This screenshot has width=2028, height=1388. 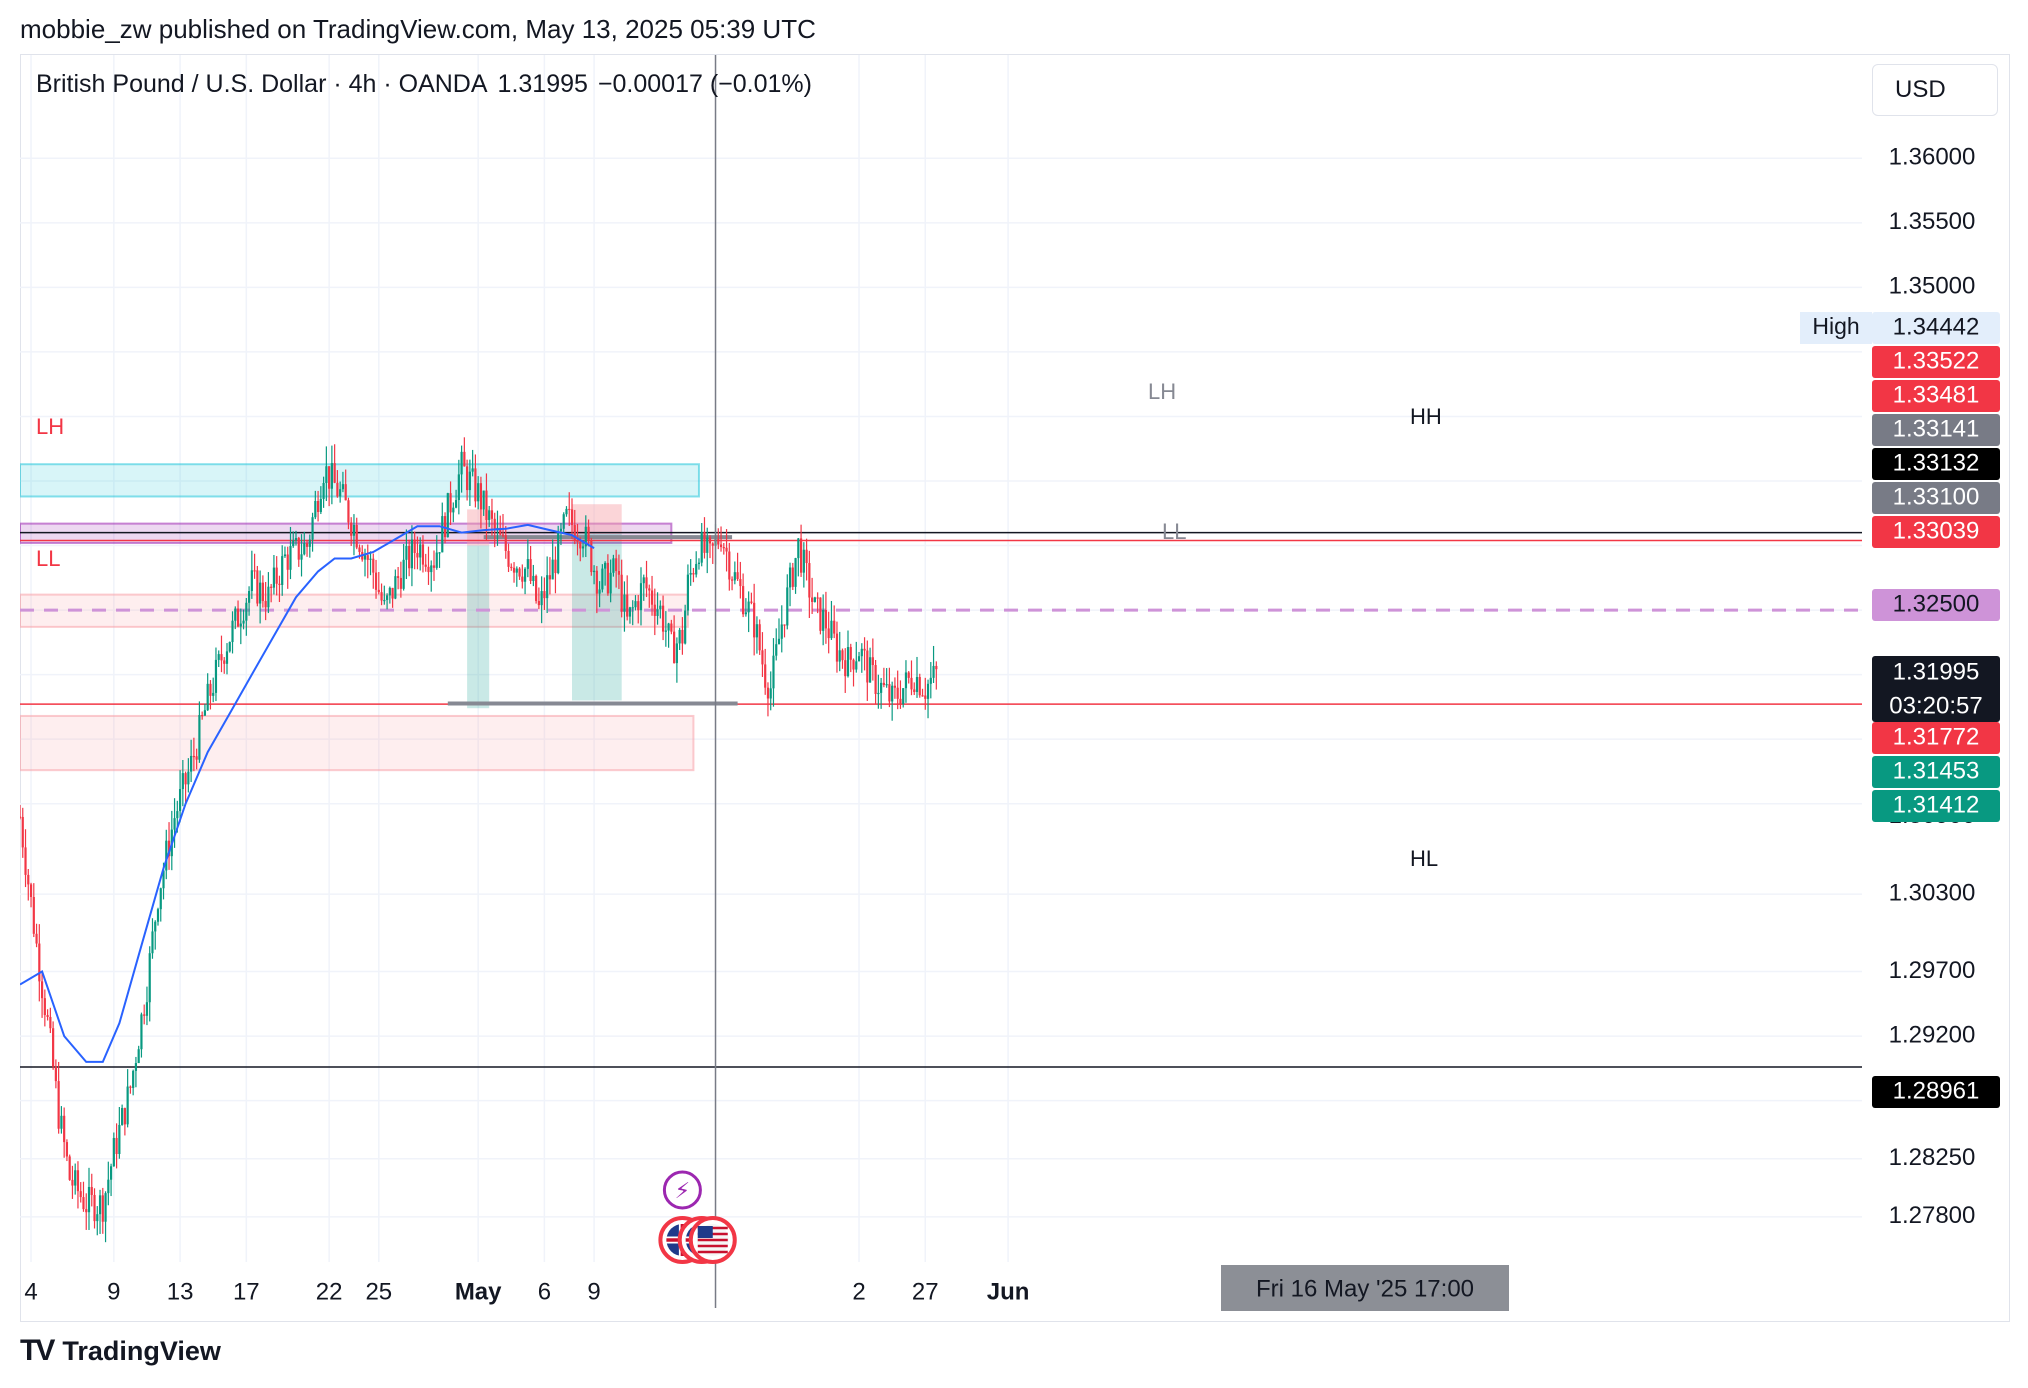 What do you see at coordinates (307, 793) in the screenshot?
I see `moving-average-line` at bounding box center [307, 793].